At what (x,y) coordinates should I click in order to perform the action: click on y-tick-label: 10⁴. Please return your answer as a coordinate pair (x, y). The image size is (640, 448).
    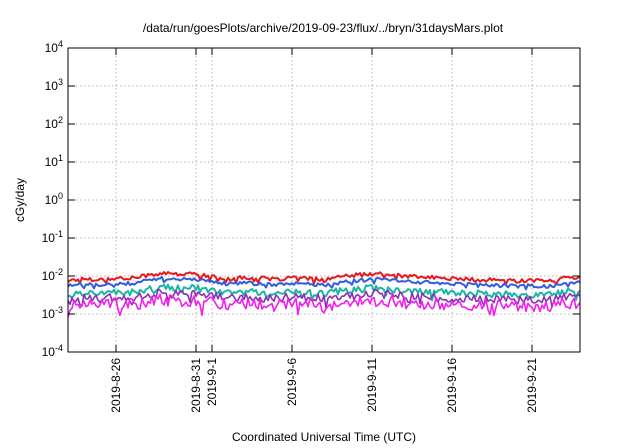
    Looking at the image, I should click on (54, 47).